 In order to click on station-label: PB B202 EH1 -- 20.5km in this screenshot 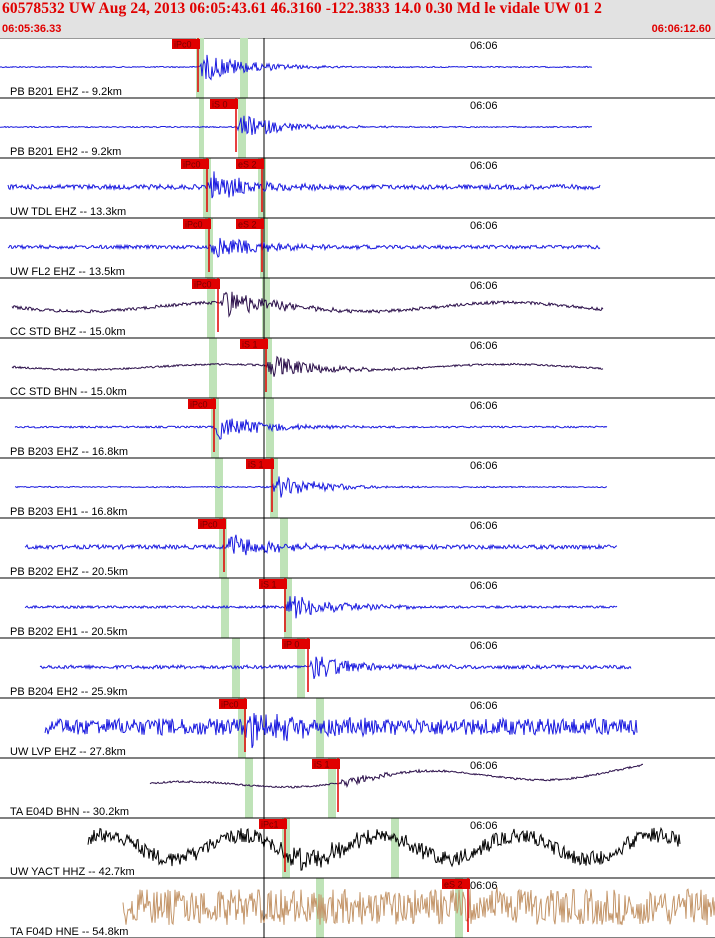, I will do `click(68, 632)`.